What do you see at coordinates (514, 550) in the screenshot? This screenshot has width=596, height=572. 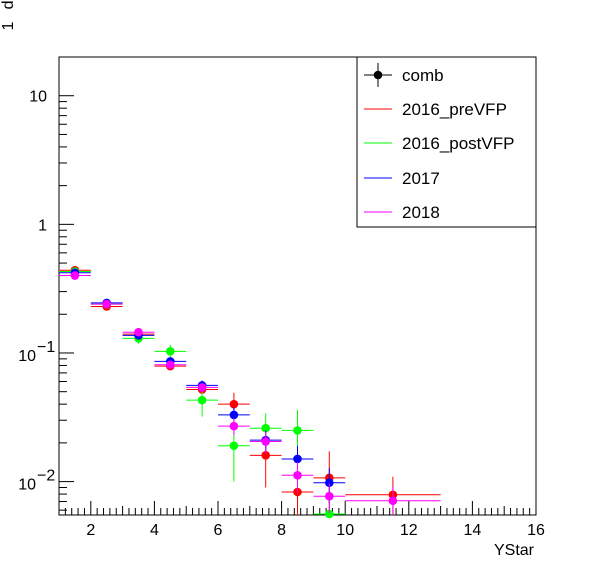 I see `x-axis-title: YStar` at bounding box center [514, 550].